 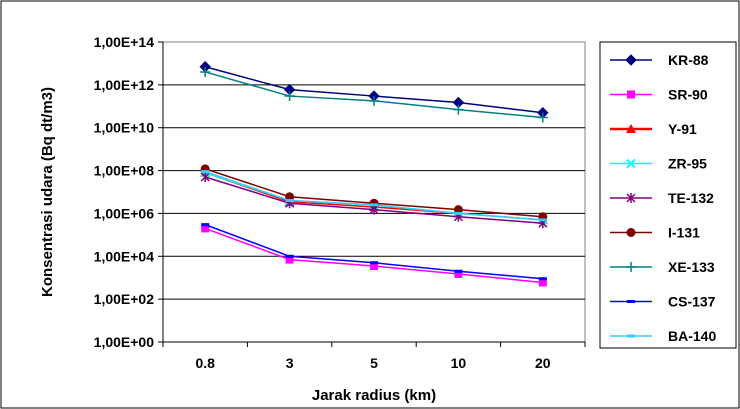 I want to click on legend-label: KR-88, so click(x=688, y=60).